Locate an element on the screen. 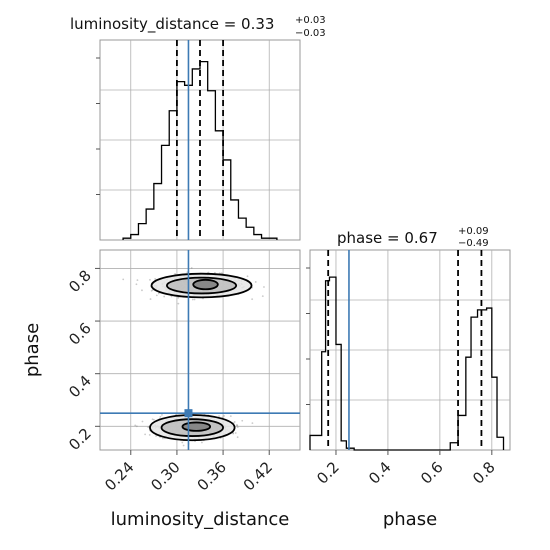  ld-title-minus: −0.03 is located at coordinates (310, 33).